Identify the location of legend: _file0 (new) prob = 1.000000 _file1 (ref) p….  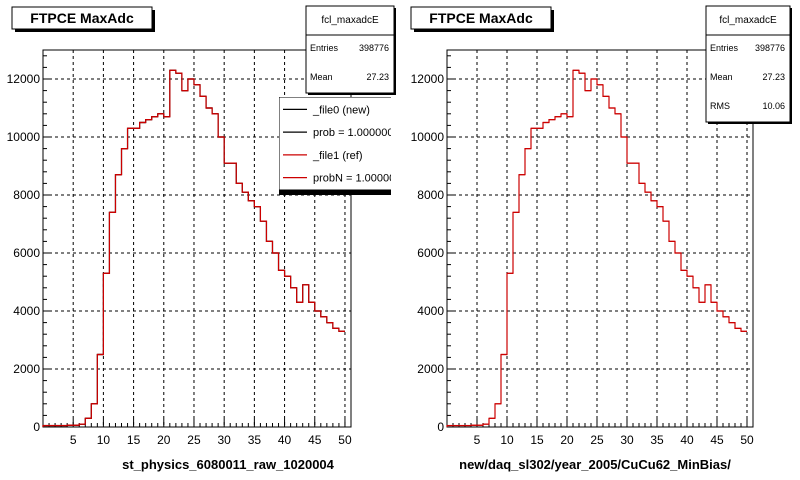
(340, 146).